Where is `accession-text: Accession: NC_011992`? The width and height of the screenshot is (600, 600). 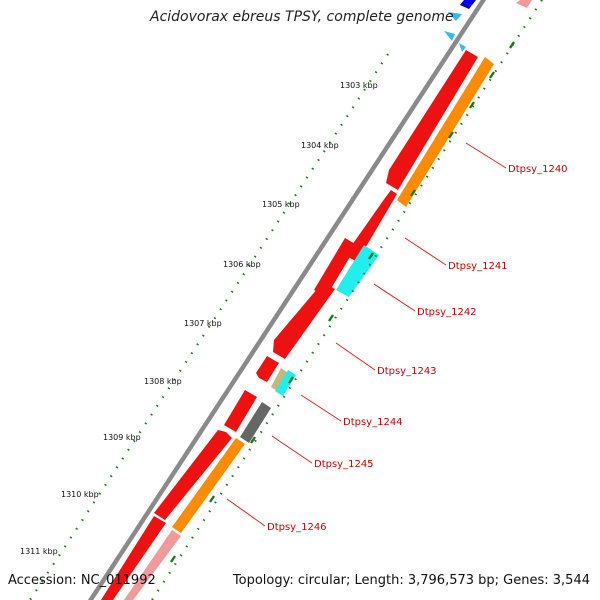
accession-text: Accession: NC_011992 is located at coordinates (82, 580).